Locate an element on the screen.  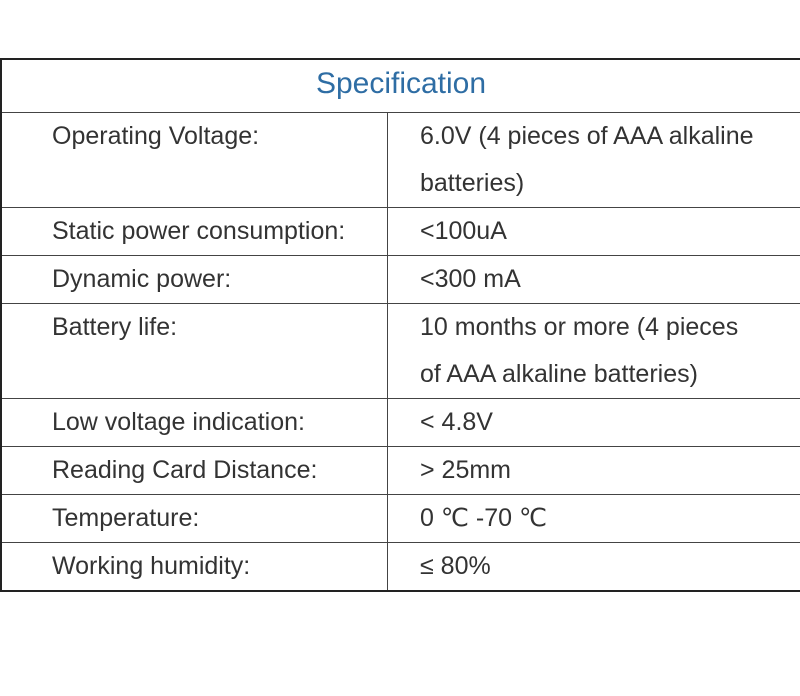
spec-value: > 25mm is located at coordinates (466, 470).